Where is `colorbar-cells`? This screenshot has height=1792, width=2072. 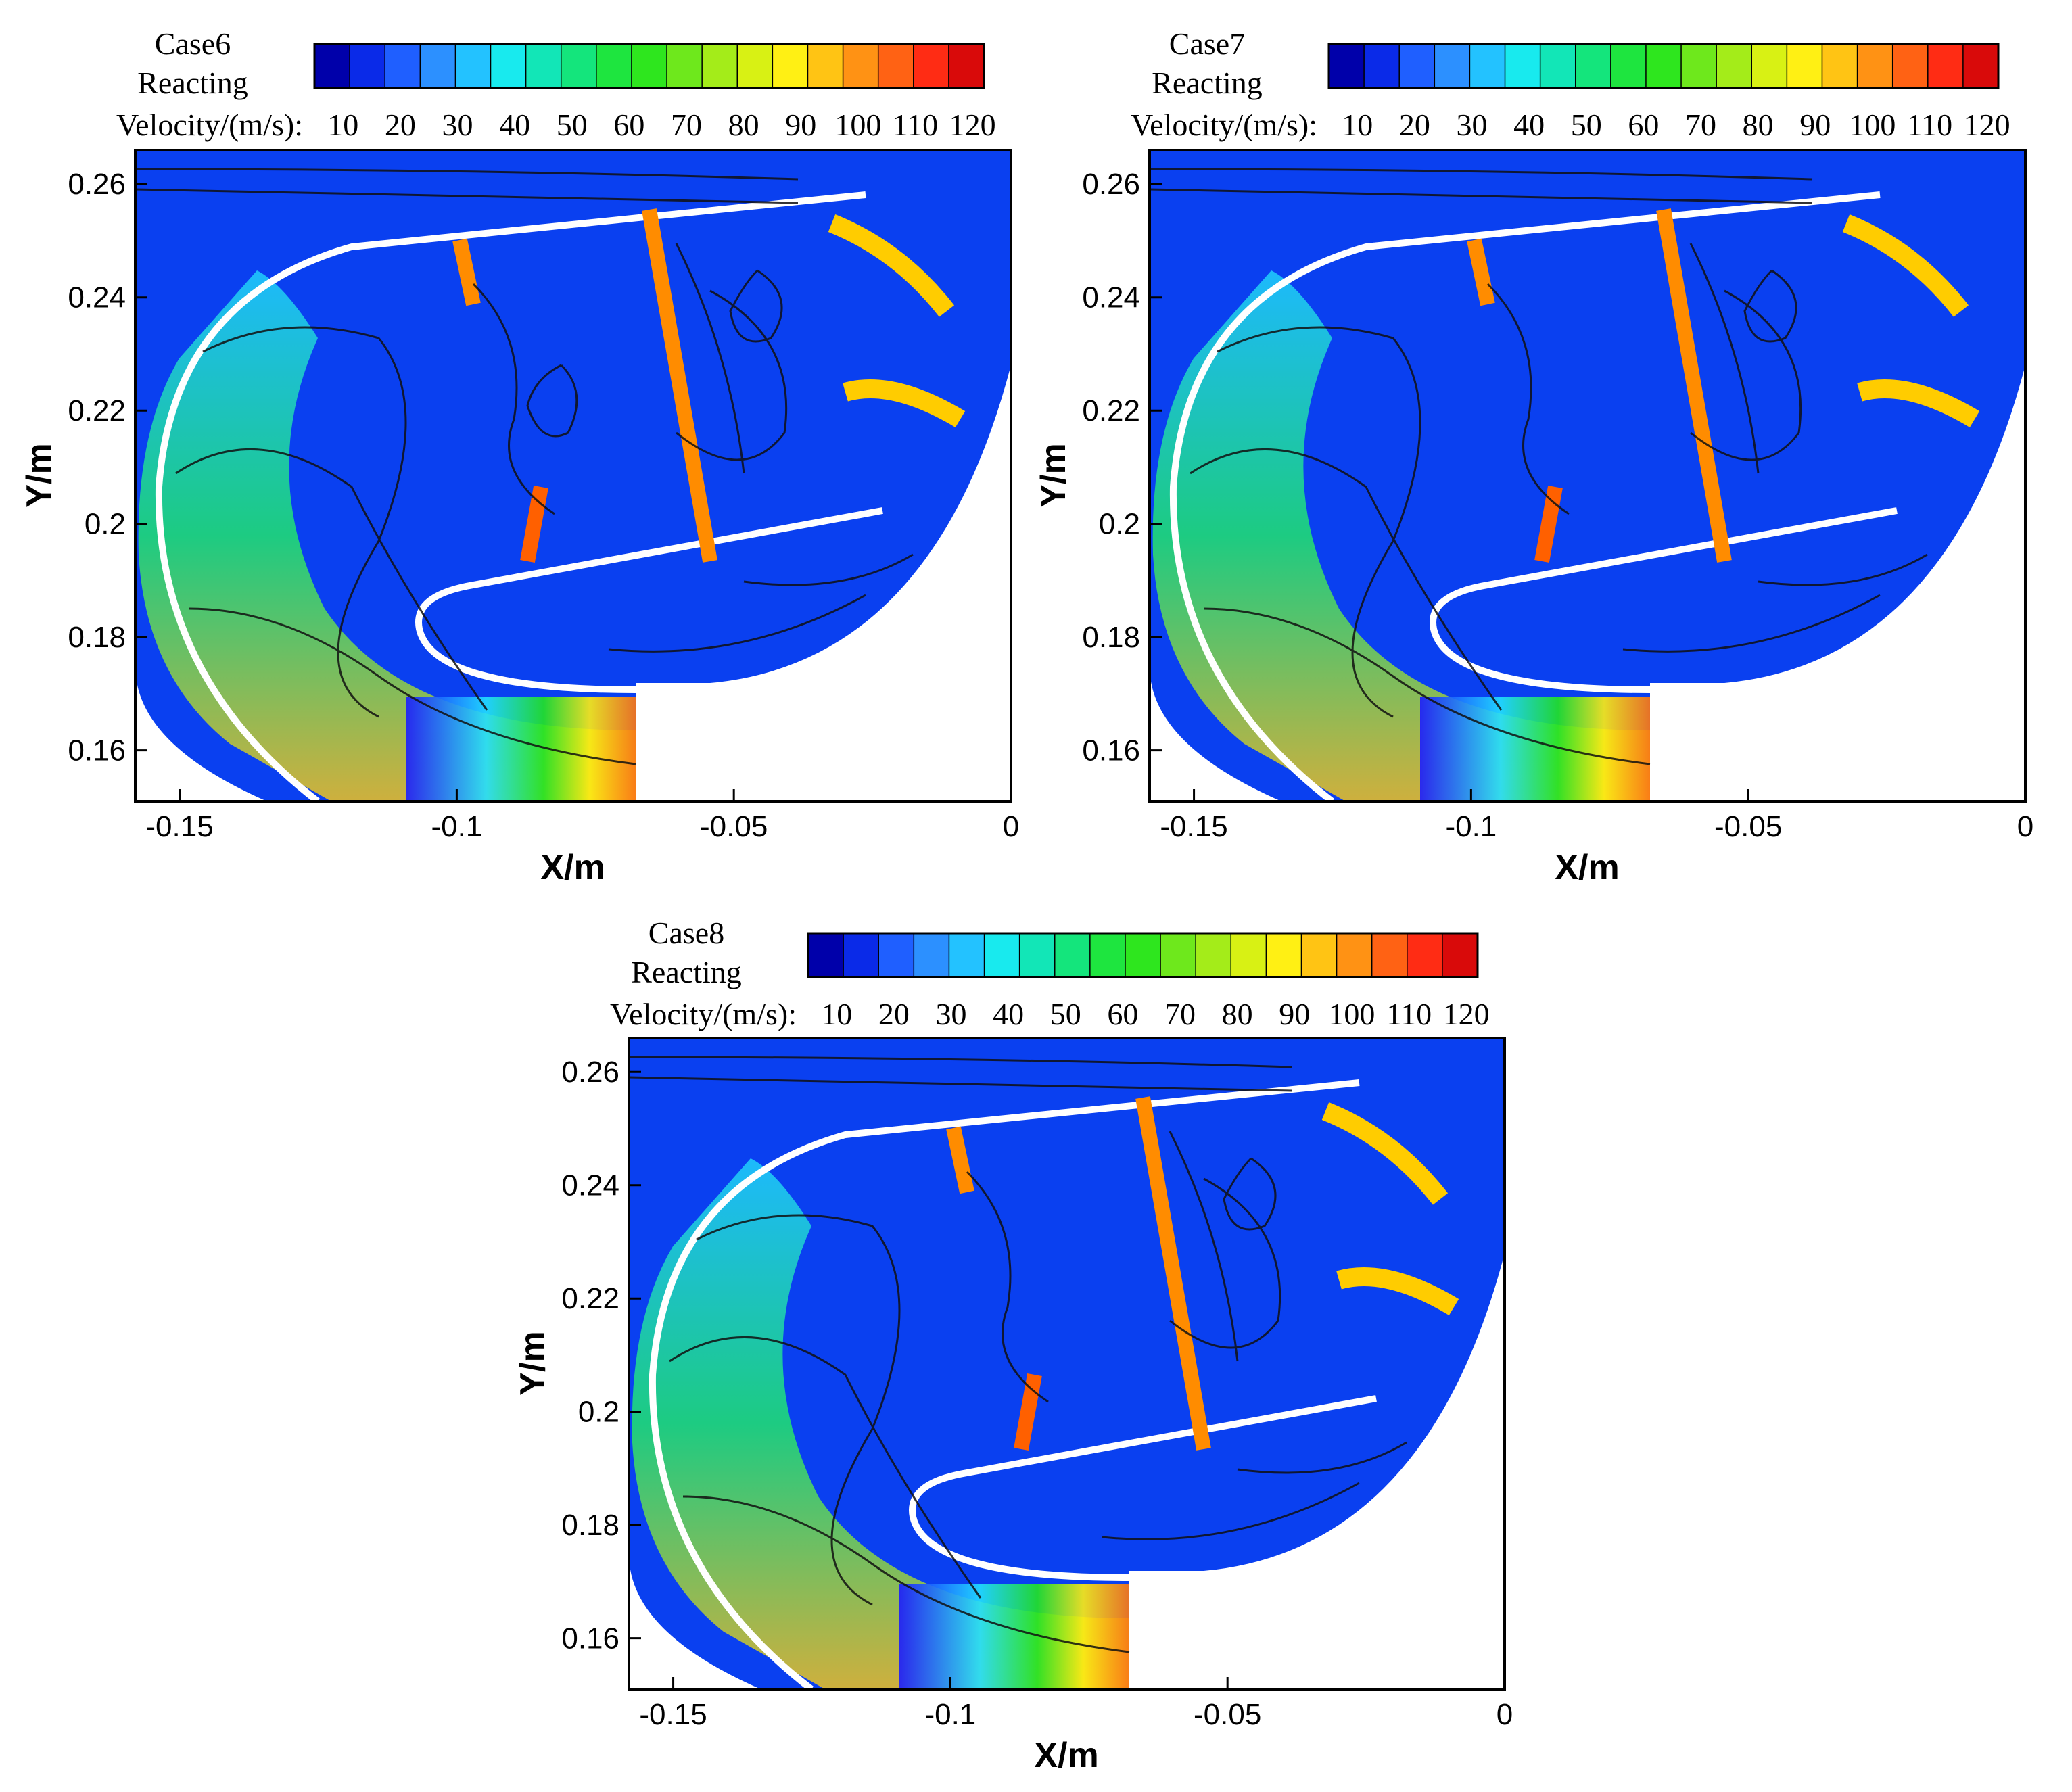 colorbar-cells is located at coordinates (1663, 66).